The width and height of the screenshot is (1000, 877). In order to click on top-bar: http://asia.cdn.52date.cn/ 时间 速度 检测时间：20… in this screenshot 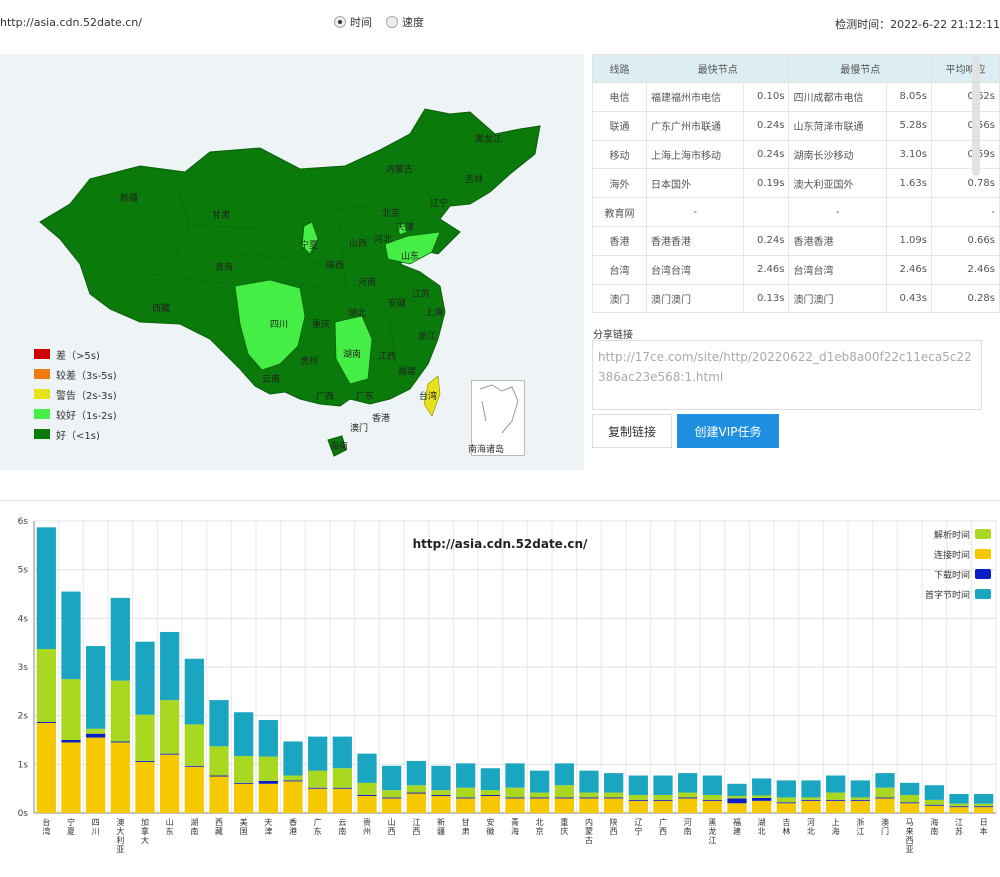, I will do `click(500, 23)`.